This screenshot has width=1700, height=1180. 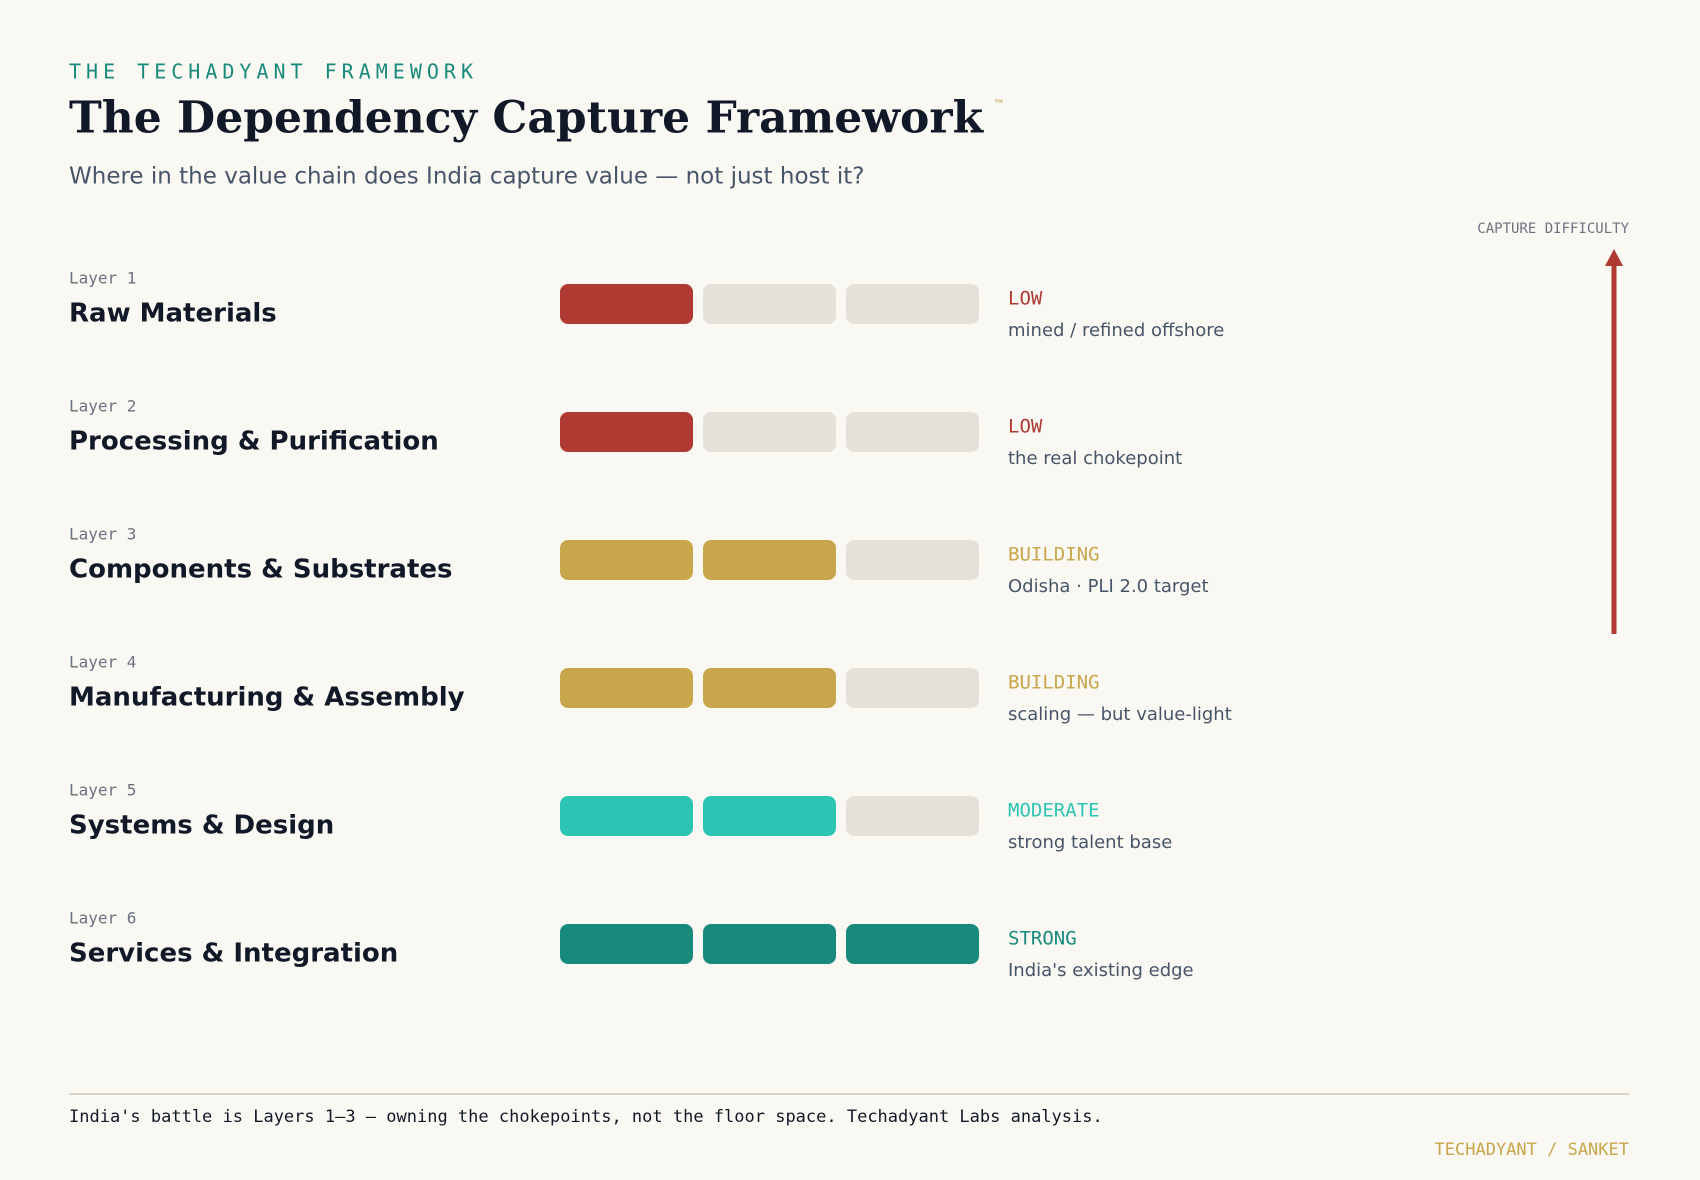 What do you see at coordinates (999, 105) in the screenshot?
I see `trademark: ™` at bounding box center [999, 105].